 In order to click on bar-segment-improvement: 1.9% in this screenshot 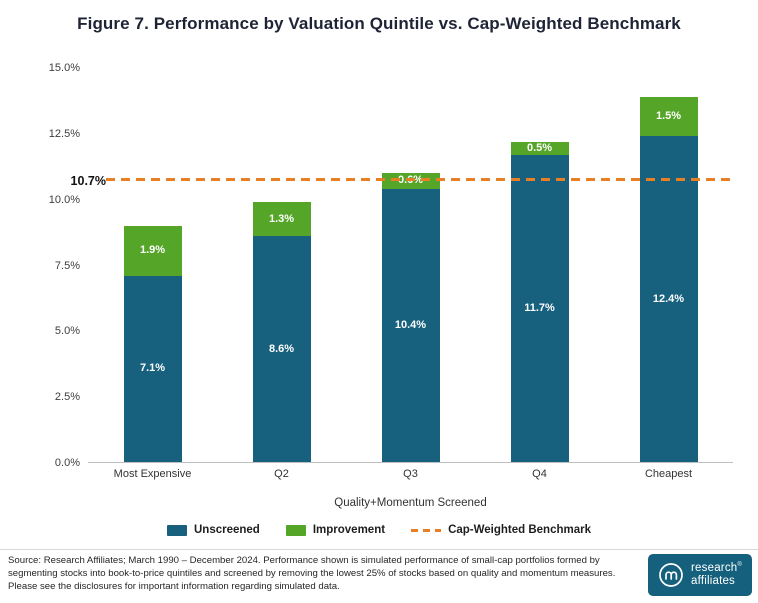, I will do `click(152, 250)`.